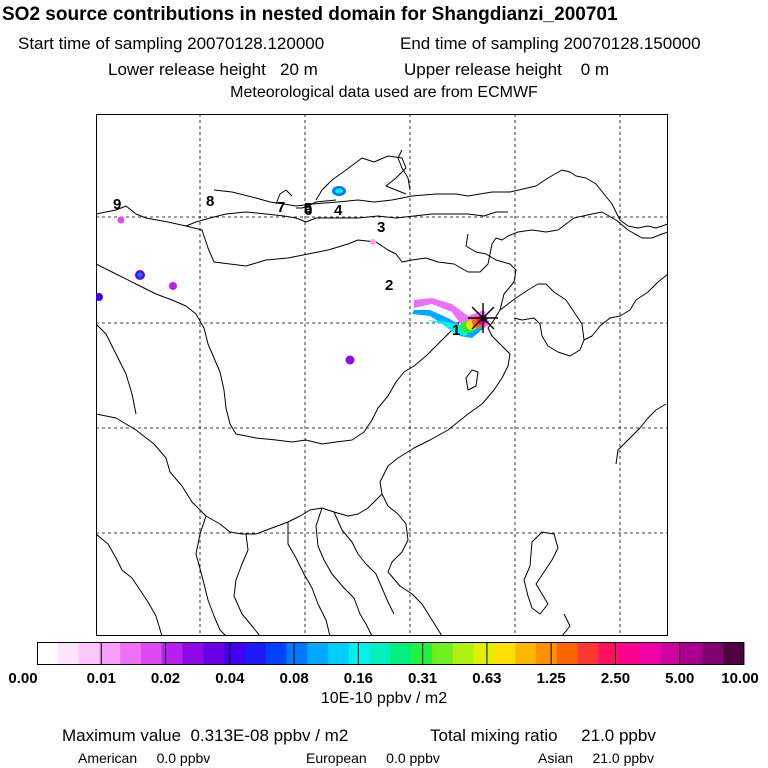 The image size is (768, 768). I want to click on colorbar-tick-label: 2.50, so click(615, 678).